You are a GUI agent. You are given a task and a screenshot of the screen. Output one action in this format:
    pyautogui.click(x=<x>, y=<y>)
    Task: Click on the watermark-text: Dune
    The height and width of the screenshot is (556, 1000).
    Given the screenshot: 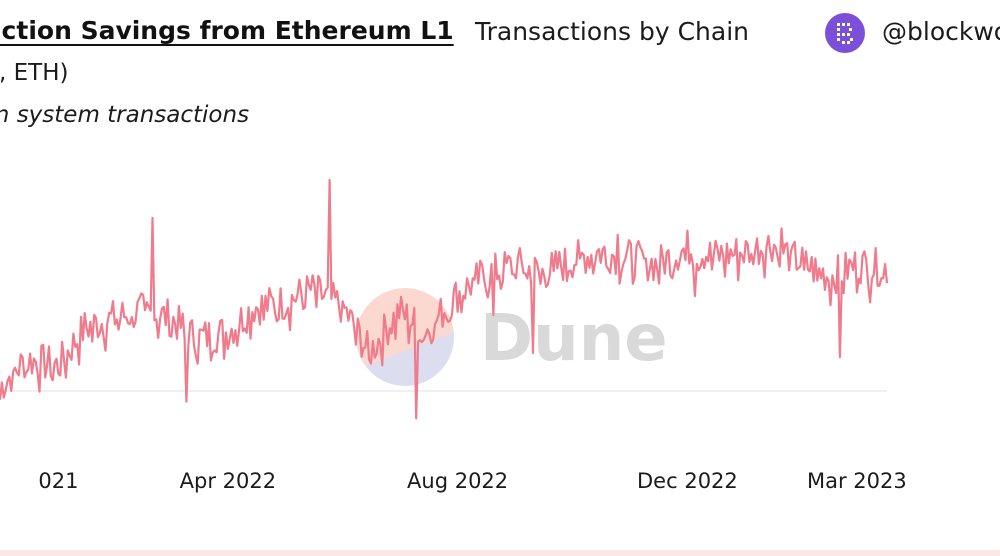 What is the action you would take?
    pyautogui.click(x=574, y=339)
    